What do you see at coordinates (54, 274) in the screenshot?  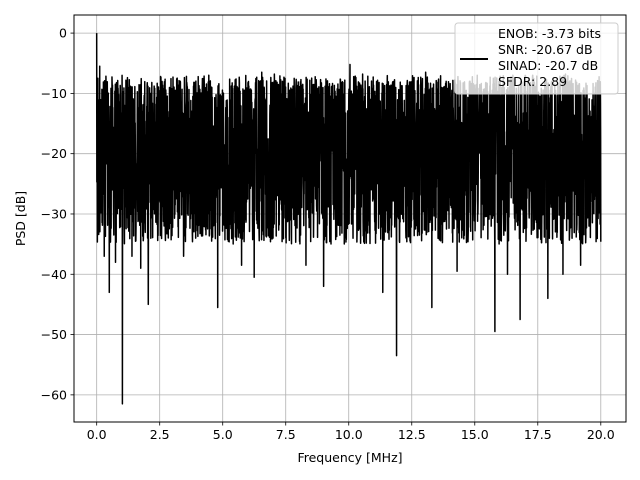 I see `y-tick-label: −40` at bounding box center [54, 274].